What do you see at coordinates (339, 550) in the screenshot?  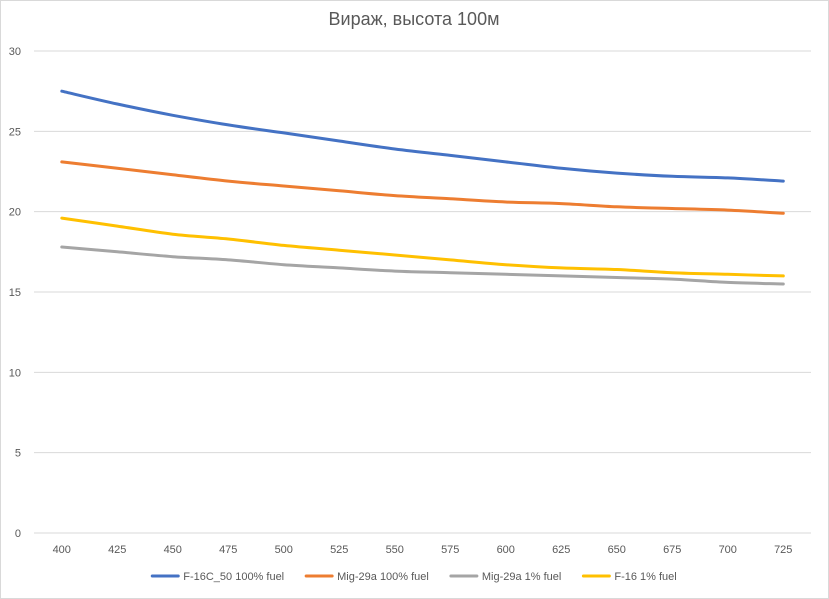 I see `x-tick-label: 525` at bounding box center [339, 550].